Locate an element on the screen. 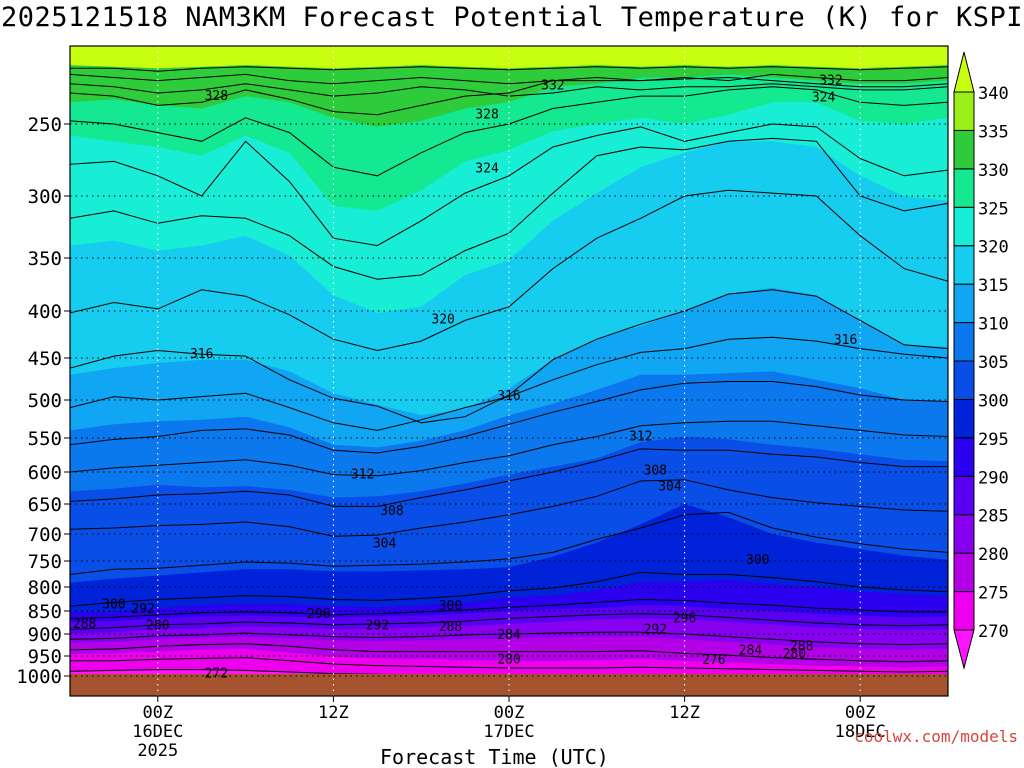  x-tick-date: 16DEC is located at coordinates (157, 732).